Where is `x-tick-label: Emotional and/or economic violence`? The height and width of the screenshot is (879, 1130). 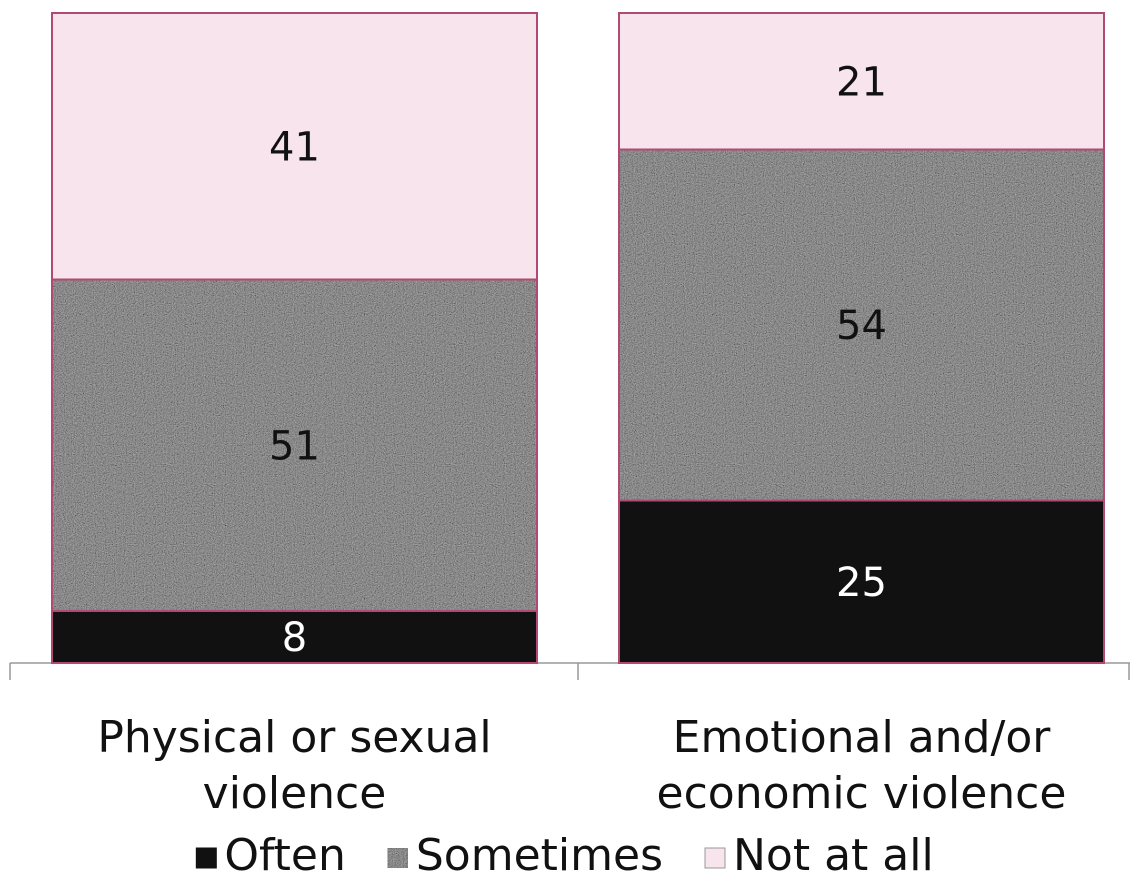 x-tick-label: Emotional and/or economic violence is located at coordinates (861, 765).